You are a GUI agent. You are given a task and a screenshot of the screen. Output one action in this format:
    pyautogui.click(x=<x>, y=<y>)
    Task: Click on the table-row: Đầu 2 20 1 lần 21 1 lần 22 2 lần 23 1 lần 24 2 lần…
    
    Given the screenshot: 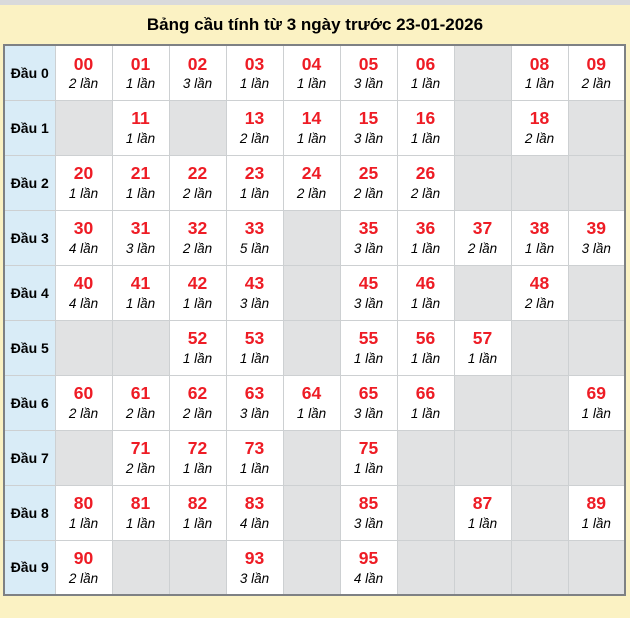 What is the action you would take?
    pyautogui.click(x=314, y=182)
    